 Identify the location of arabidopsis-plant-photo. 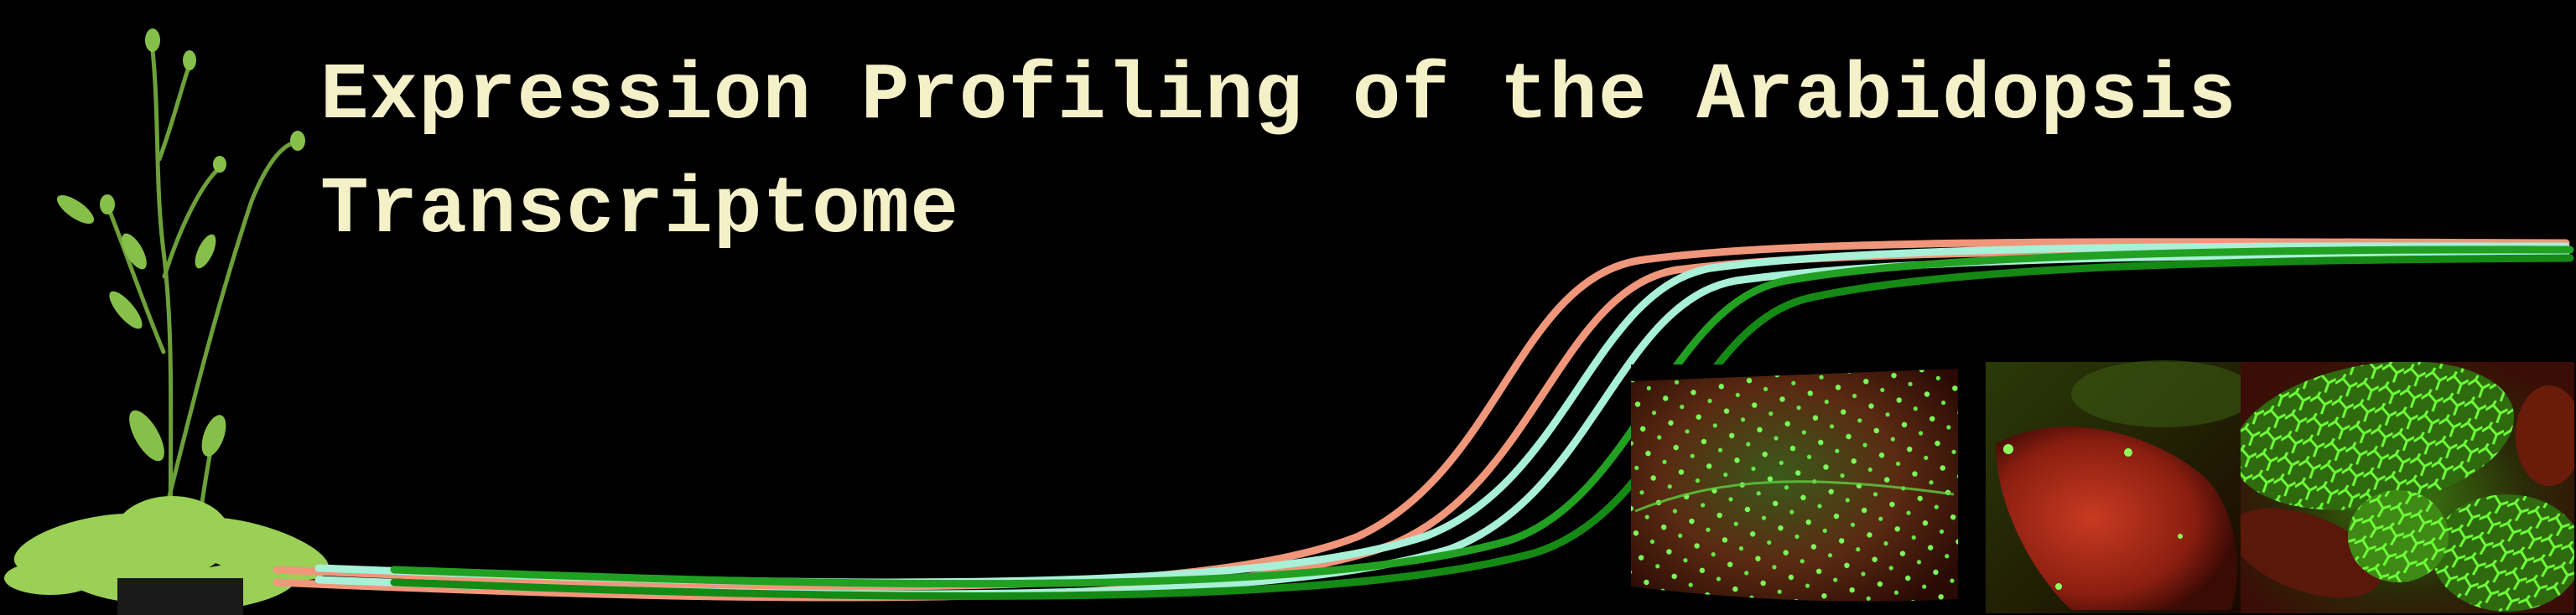
(176, 308).